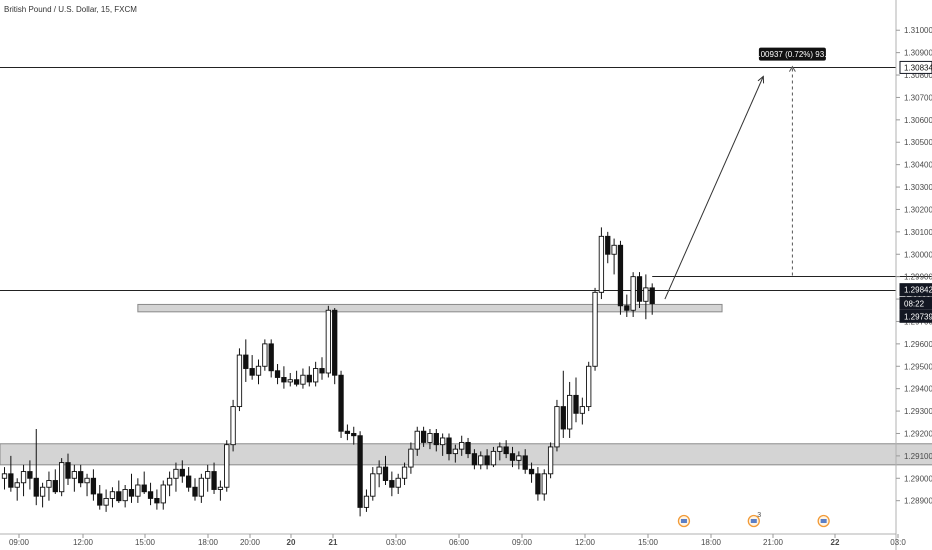  I want to click on x-tick-label: 20, so click(291, 542).